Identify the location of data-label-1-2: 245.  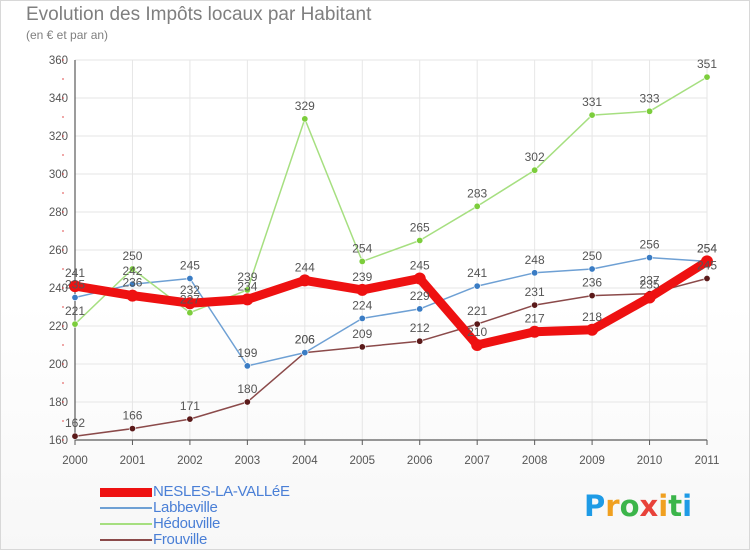
(190, 266).